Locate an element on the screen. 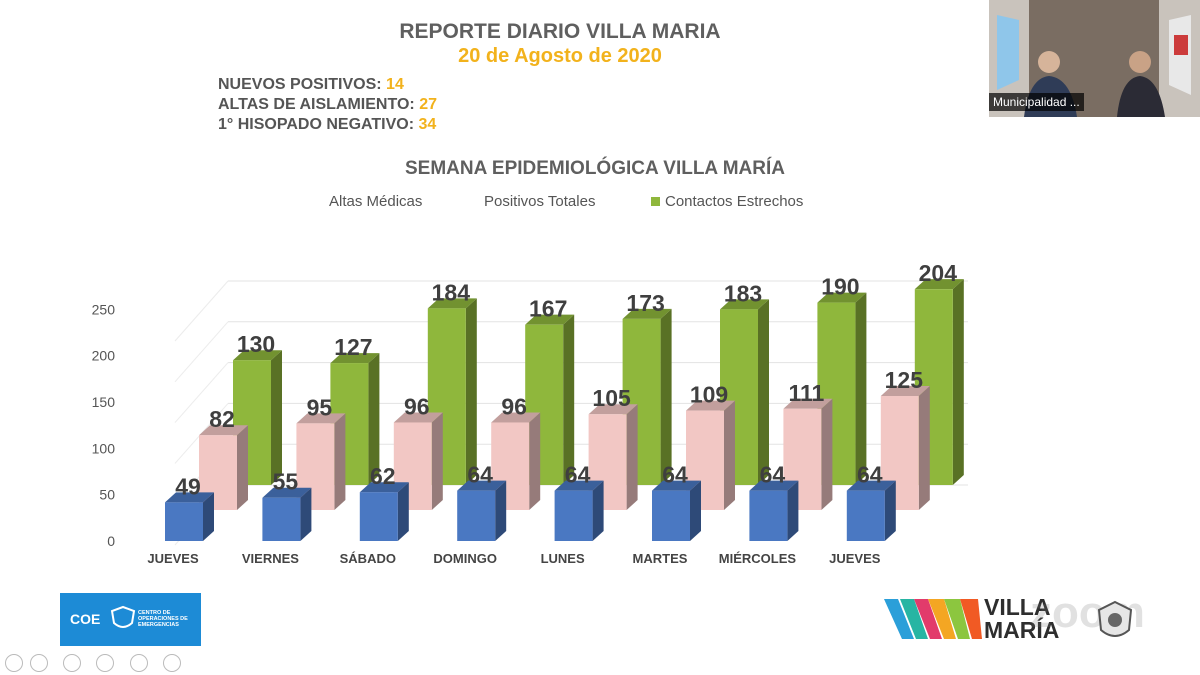  data-label: 96 is located at coordinates (417, 406).